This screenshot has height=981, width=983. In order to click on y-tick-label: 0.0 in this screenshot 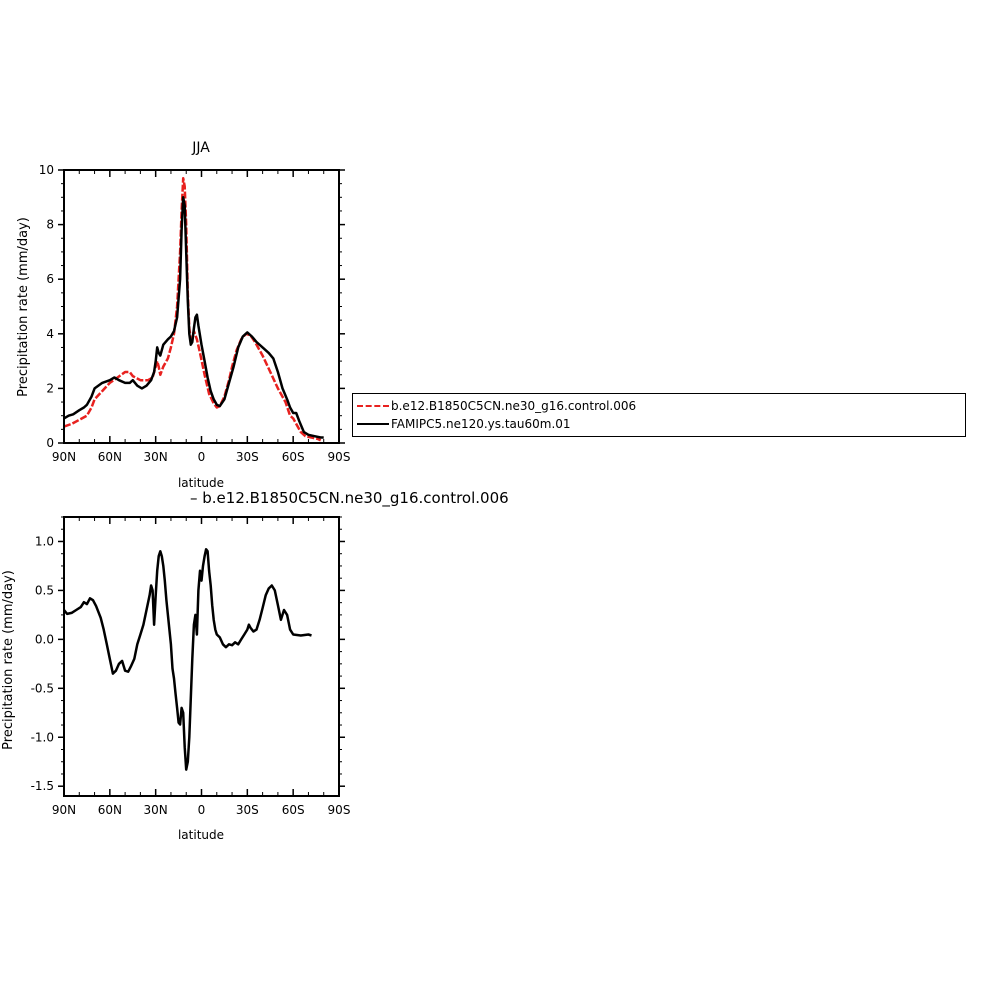, I will do `click(44, 639)`.